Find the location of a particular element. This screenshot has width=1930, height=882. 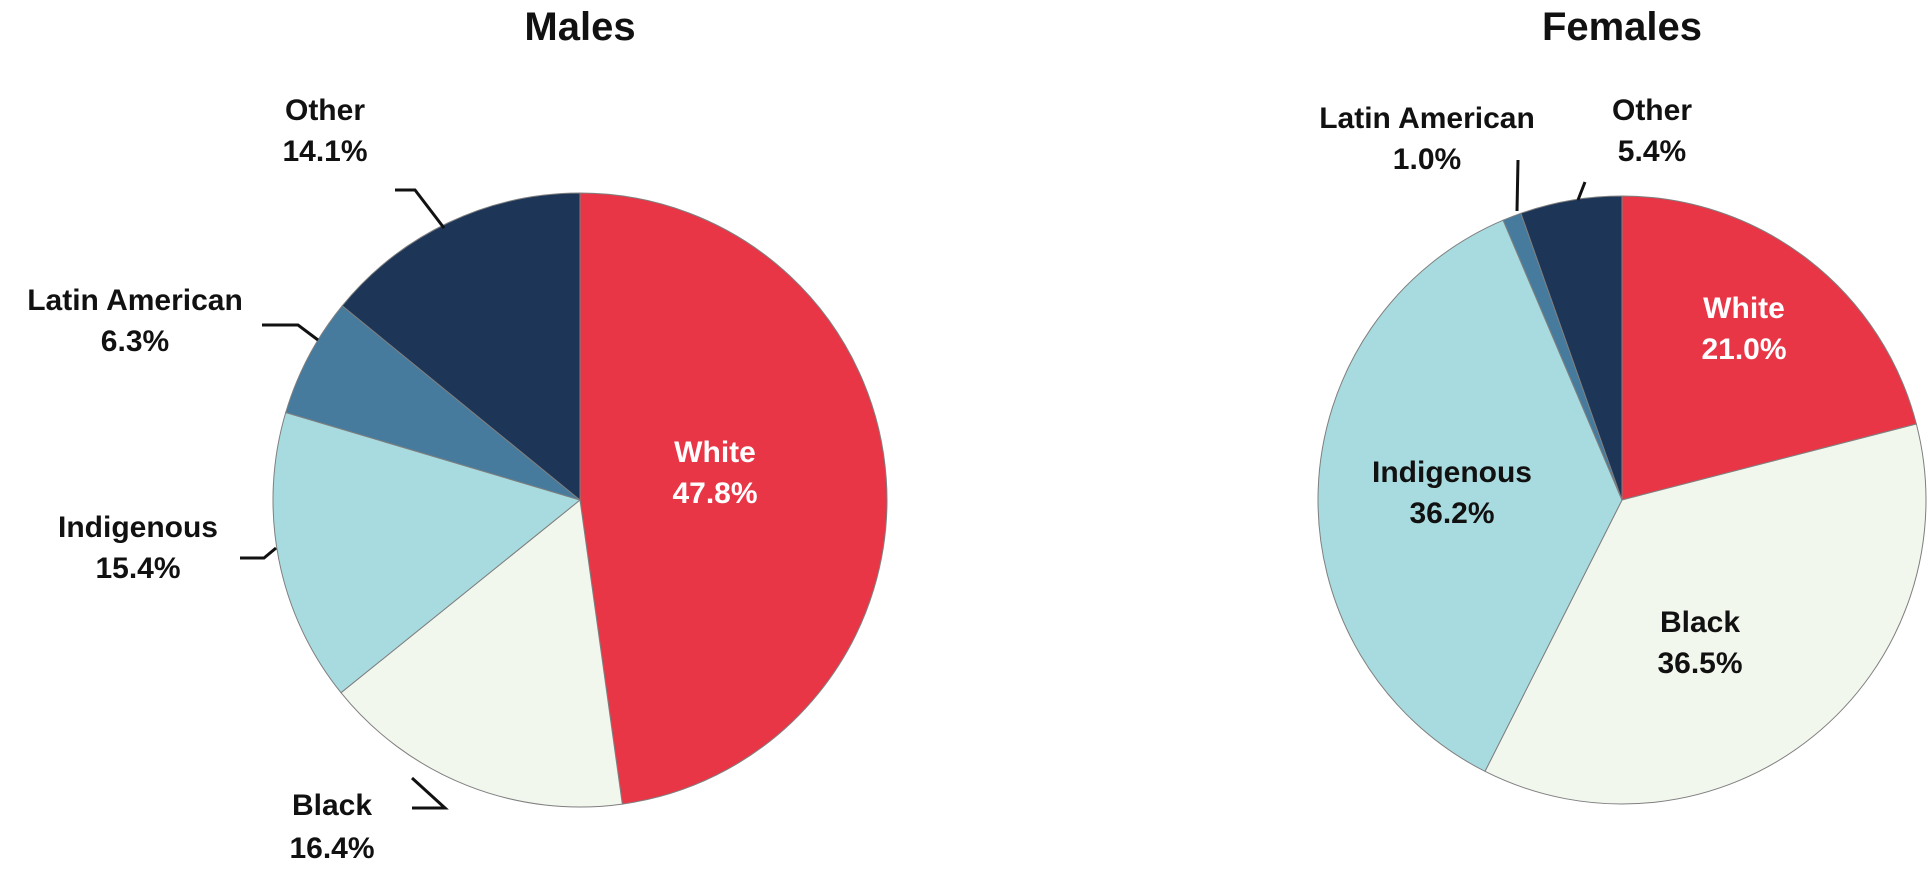

males-slice-other is located at coordinates (461, 347).